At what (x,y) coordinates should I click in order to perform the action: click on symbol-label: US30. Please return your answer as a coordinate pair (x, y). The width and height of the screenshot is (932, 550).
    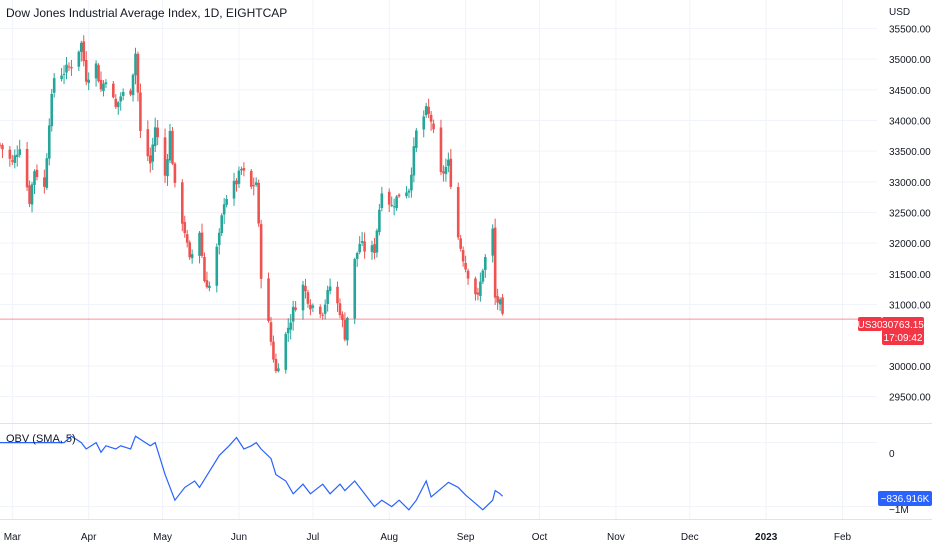
    Looking at the image, I should click on (869, 325).